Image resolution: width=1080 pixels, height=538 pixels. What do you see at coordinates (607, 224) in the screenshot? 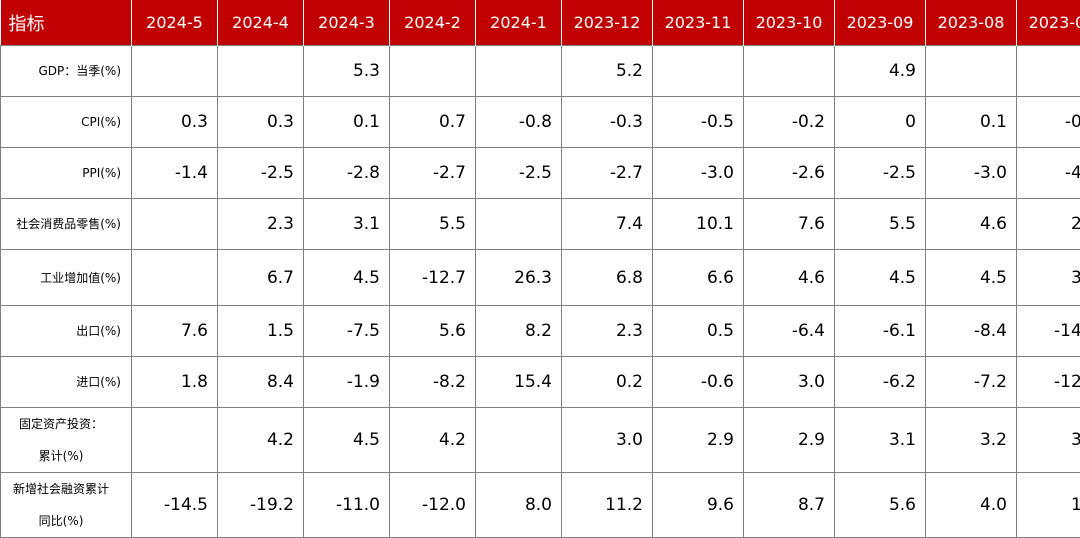
I see `table-cell: 7.4` at bounding box center [607, 224].